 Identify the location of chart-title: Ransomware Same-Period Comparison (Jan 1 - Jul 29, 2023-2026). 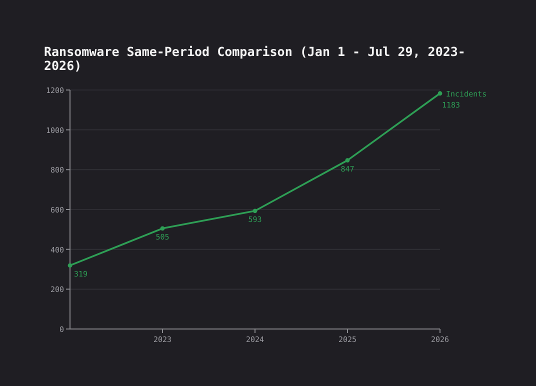
(255, 58).